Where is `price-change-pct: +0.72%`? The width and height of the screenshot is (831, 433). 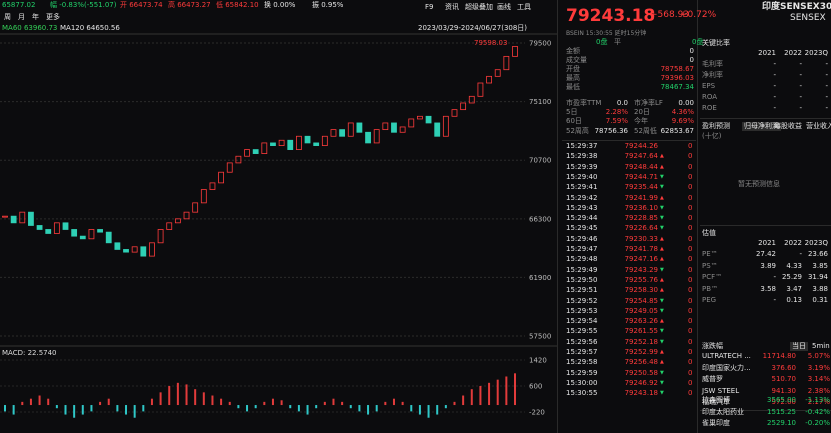 price-change-pct: +0.72% is located at coordinates (698, 15).